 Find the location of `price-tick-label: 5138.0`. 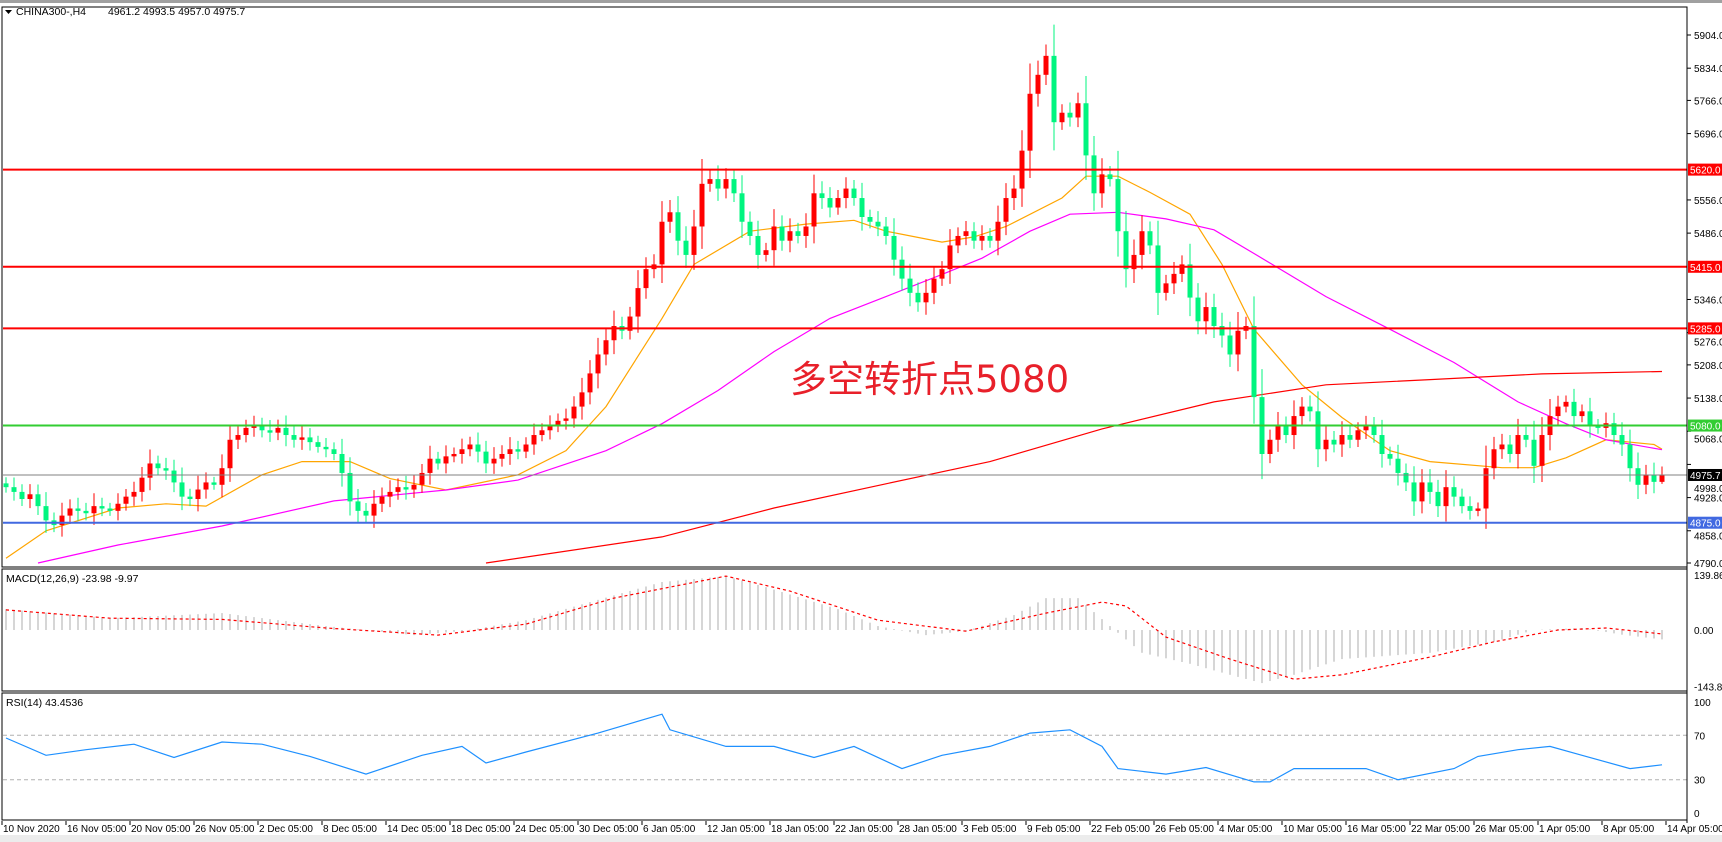

price-tick-label: 5138.0 is located at coordinates (1708, 399).